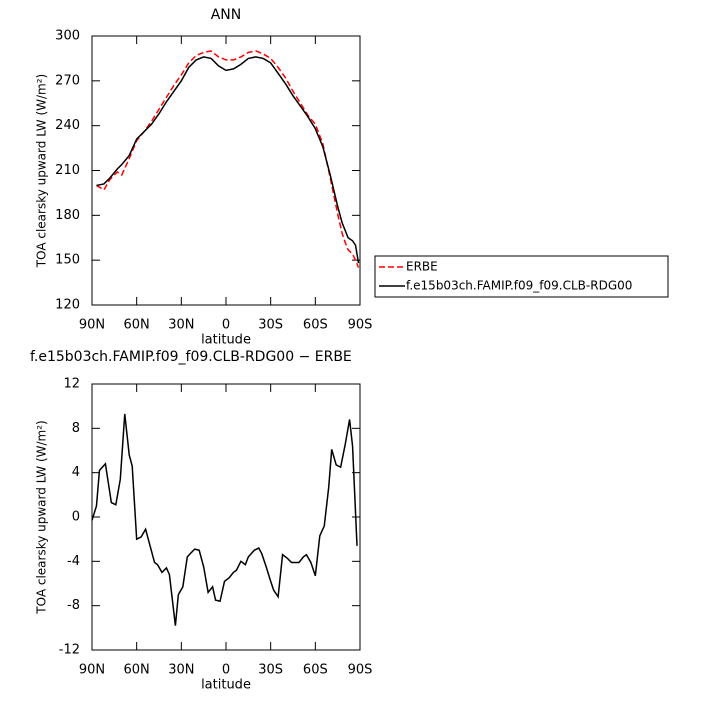  Describe the element at coordinates (226, 15) in the screenshot. I see `chart-title: ANN` at that location.